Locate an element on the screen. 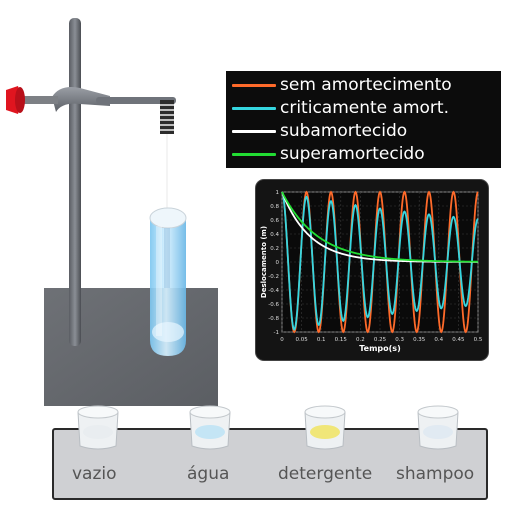 The image size is (512, 512). cup-3-button is located at coordinates (438, 427).